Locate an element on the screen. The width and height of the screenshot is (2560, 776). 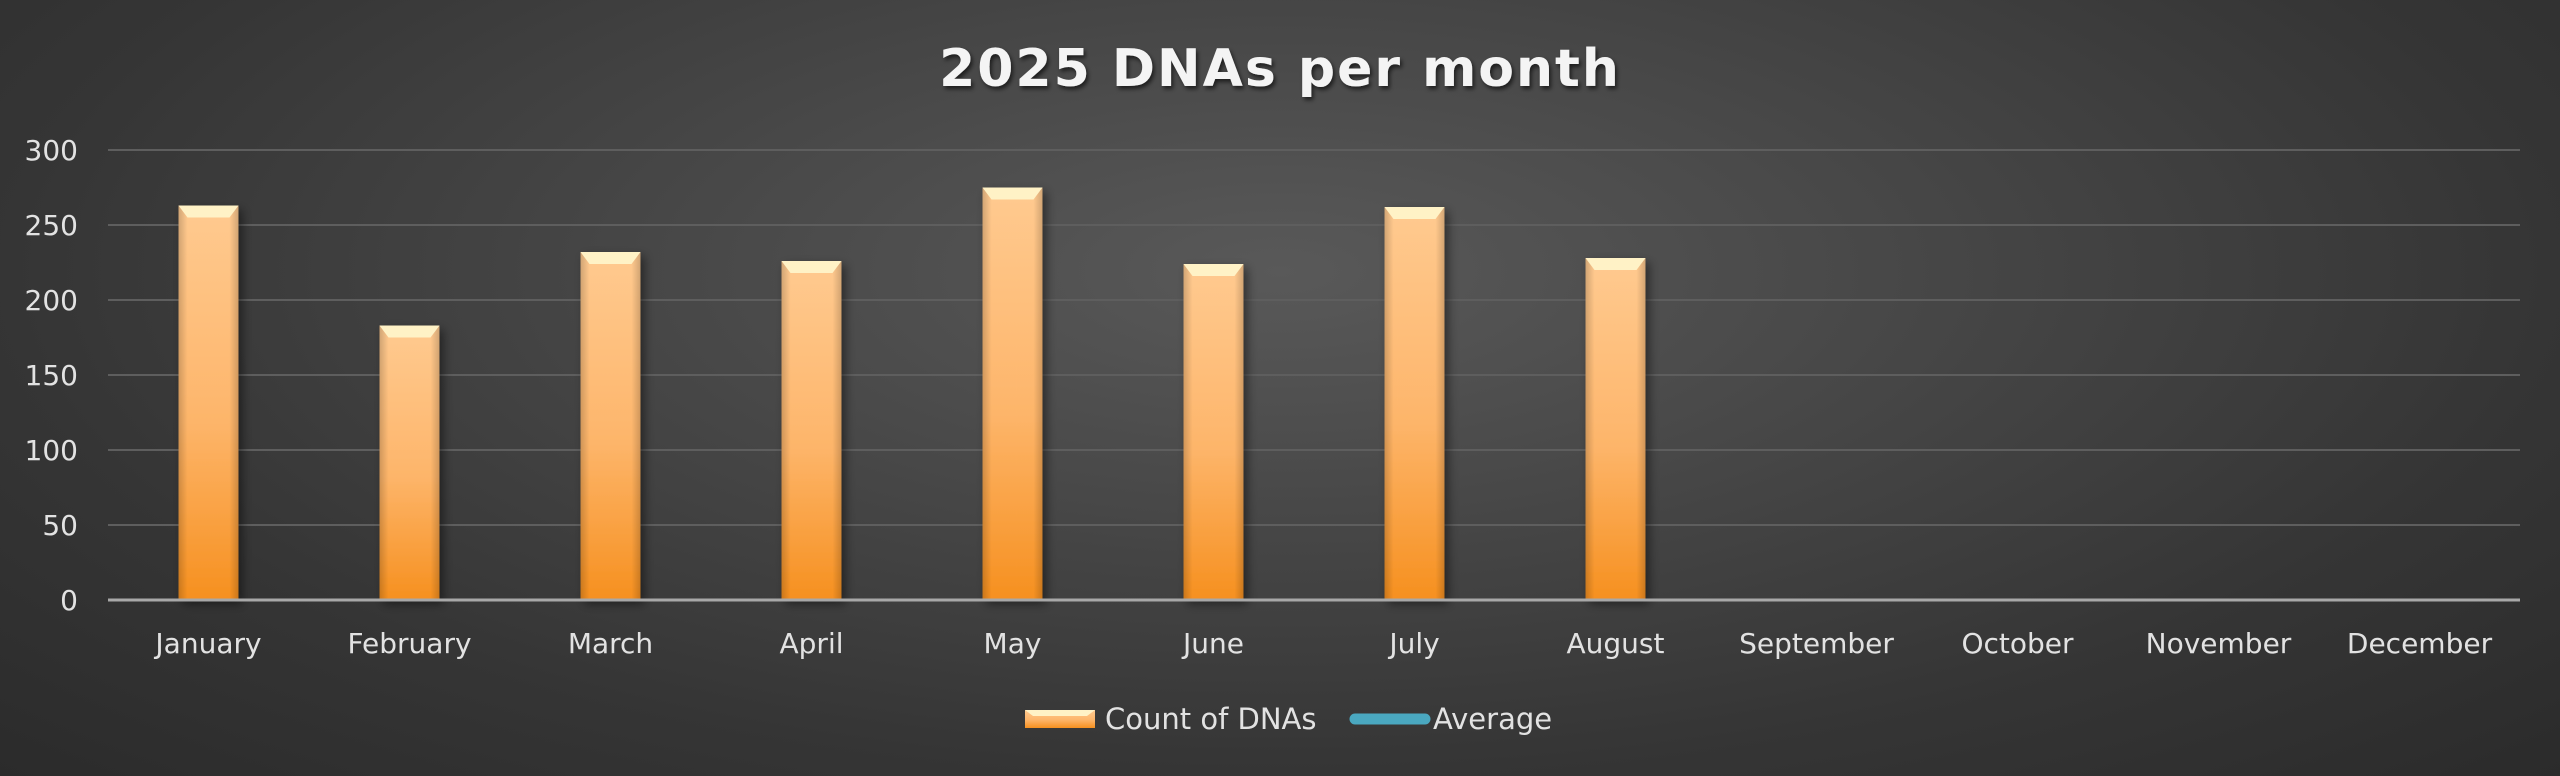
x-tick-label: March is located at coordinates (610, 643).